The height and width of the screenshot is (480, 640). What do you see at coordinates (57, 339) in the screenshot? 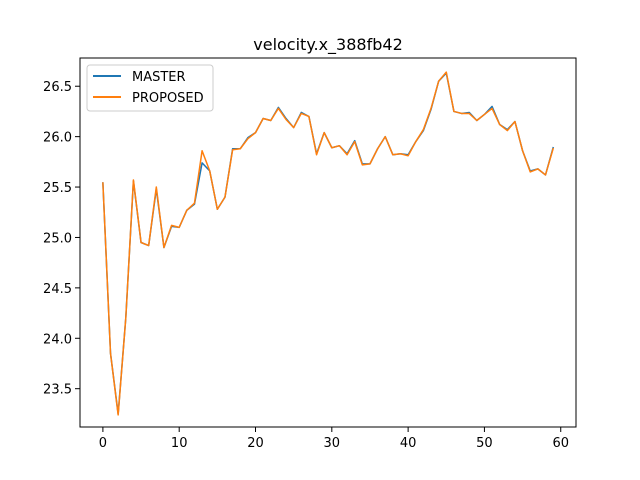
I see `y-tick-label: 24.0` at bounding box center [57, 339].